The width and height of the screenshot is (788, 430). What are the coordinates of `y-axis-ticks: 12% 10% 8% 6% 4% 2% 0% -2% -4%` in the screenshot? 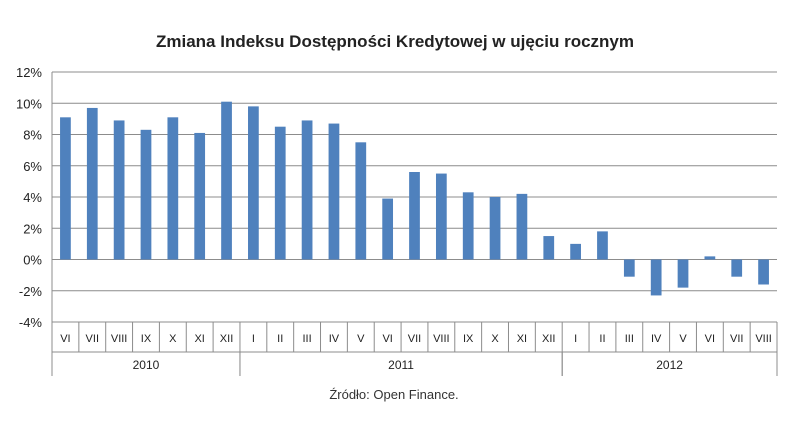 It's located at (29, 197).